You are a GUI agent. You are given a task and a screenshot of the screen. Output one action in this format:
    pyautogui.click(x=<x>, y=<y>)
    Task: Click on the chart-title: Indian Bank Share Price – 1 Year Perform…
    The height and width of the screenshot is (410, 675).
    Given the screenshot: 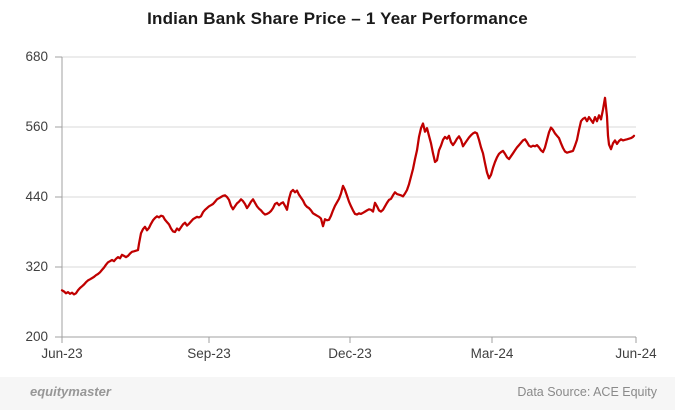 What is the action you would take?
    pyautogui.click(x=337, y=18)
    